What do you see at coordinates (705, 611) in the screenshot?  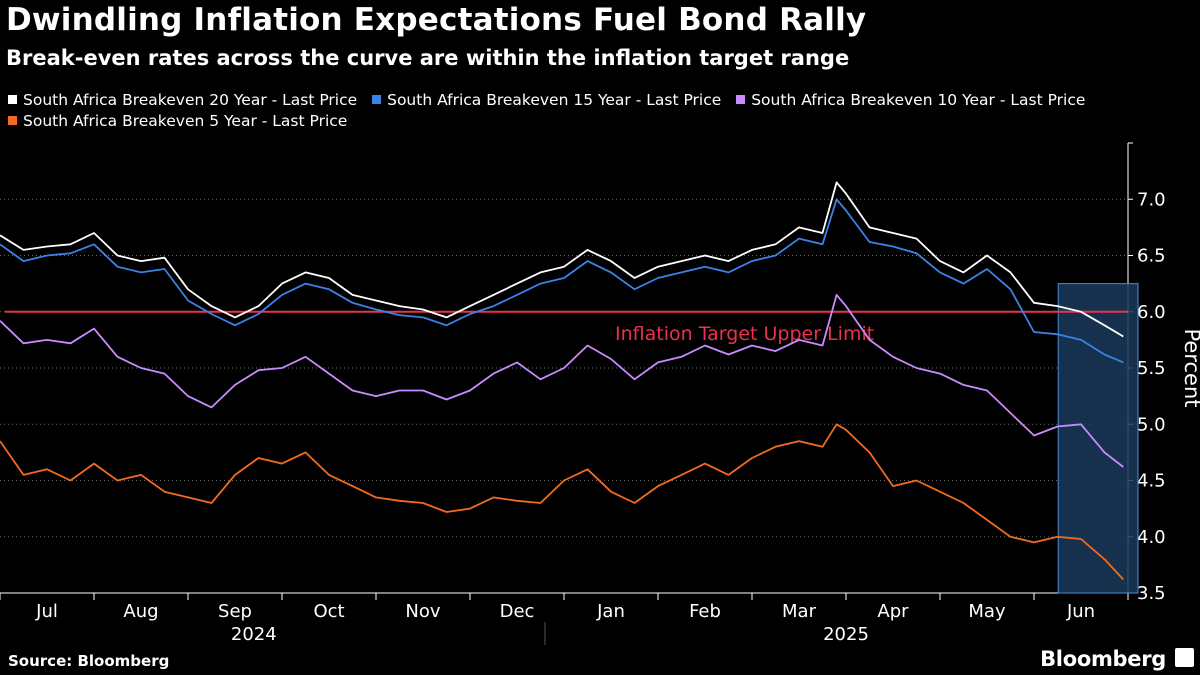 I see `x-tick-label: Feb` at bounding box center [705, 611].